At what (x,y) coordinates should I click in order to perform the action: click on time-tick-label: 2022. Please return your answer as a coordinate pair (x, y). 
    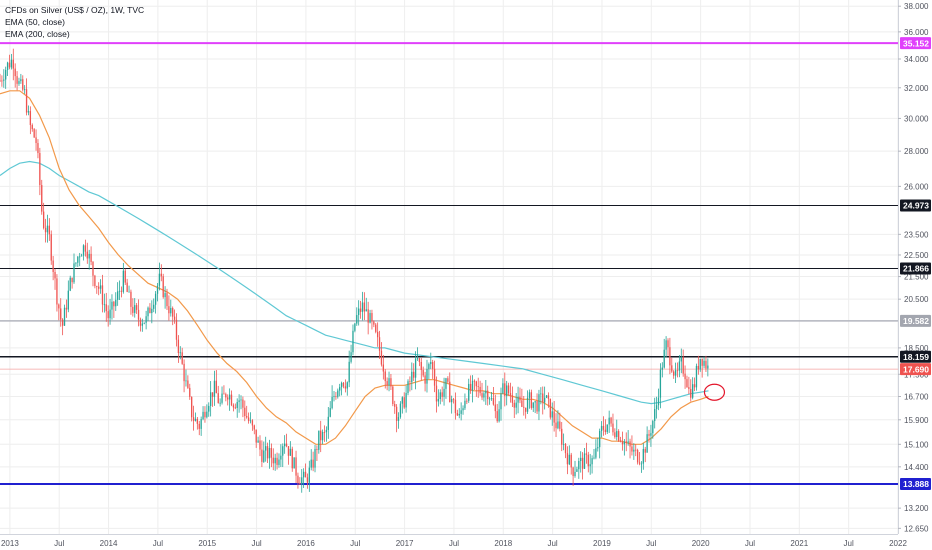
    Looking at the image, I should click on (898, 543).